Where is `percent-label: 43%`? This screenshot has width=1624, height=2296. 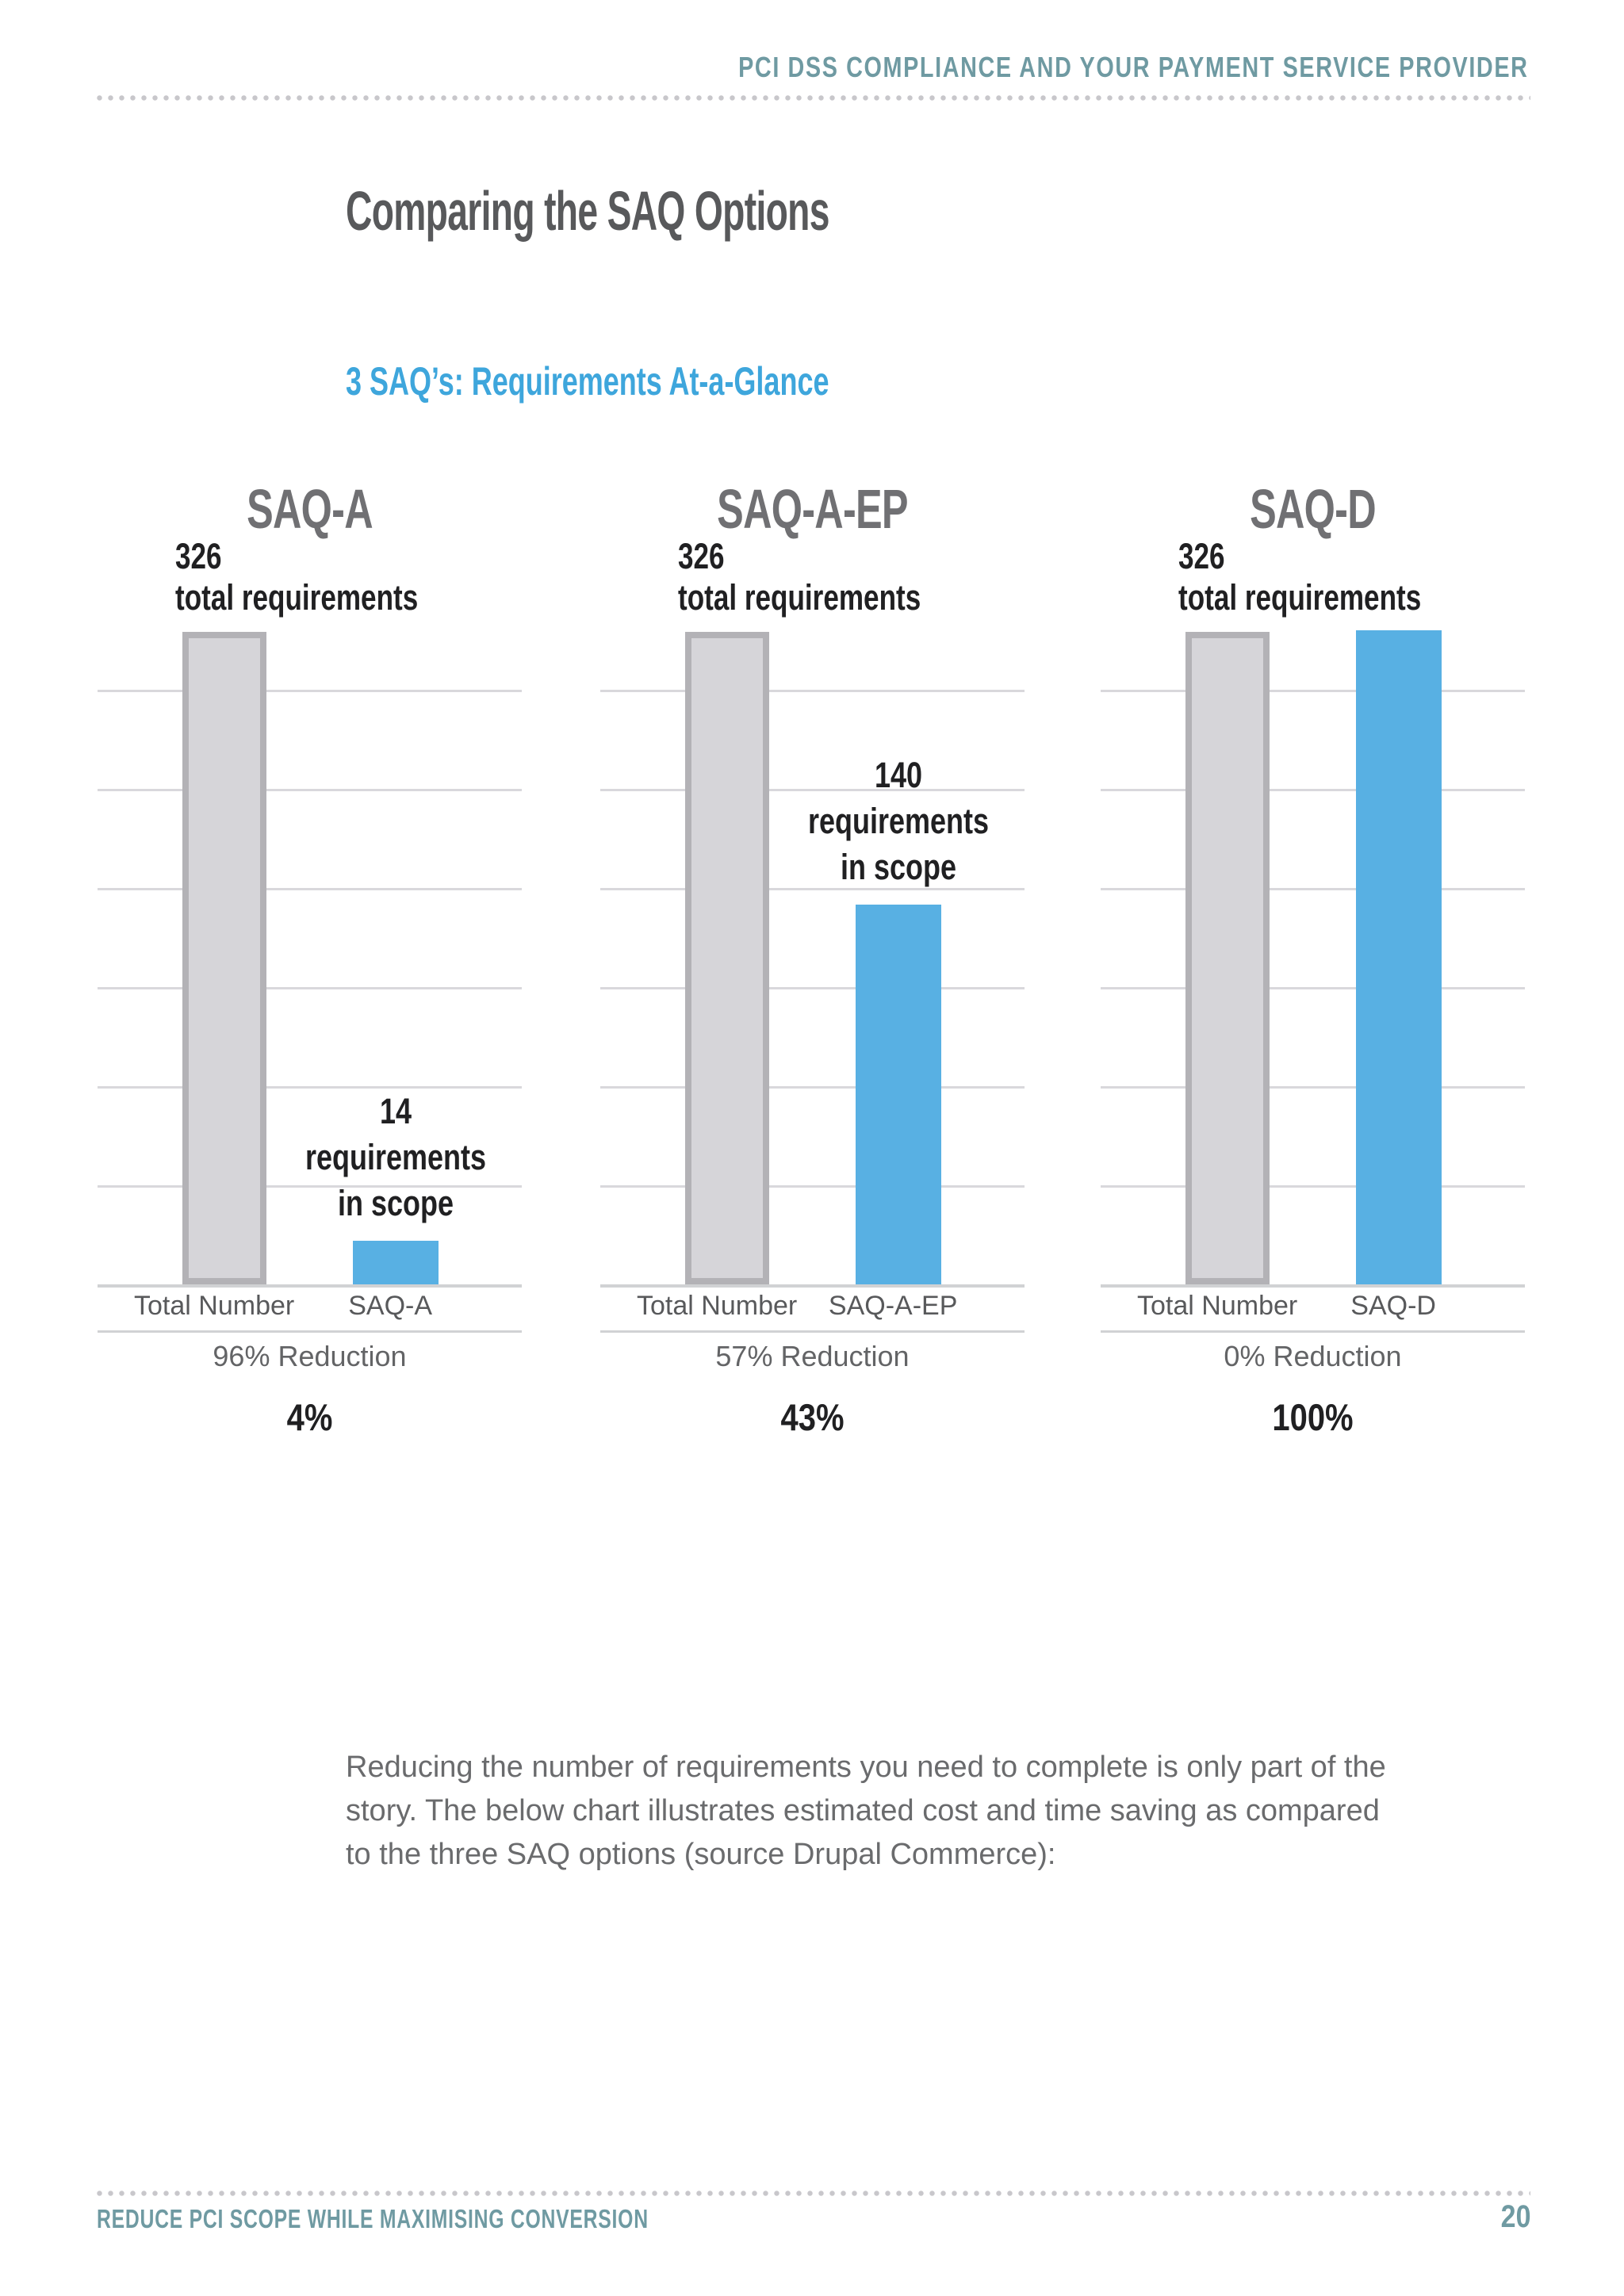 percent-label: 43% is located at coordinates (812, 1417).